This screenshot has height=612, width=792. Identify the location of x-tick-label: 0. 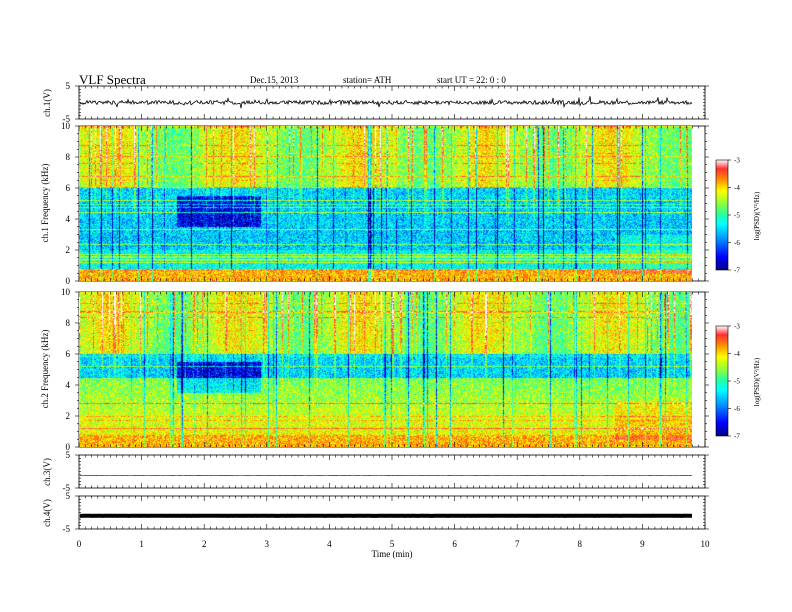
(79, 544).